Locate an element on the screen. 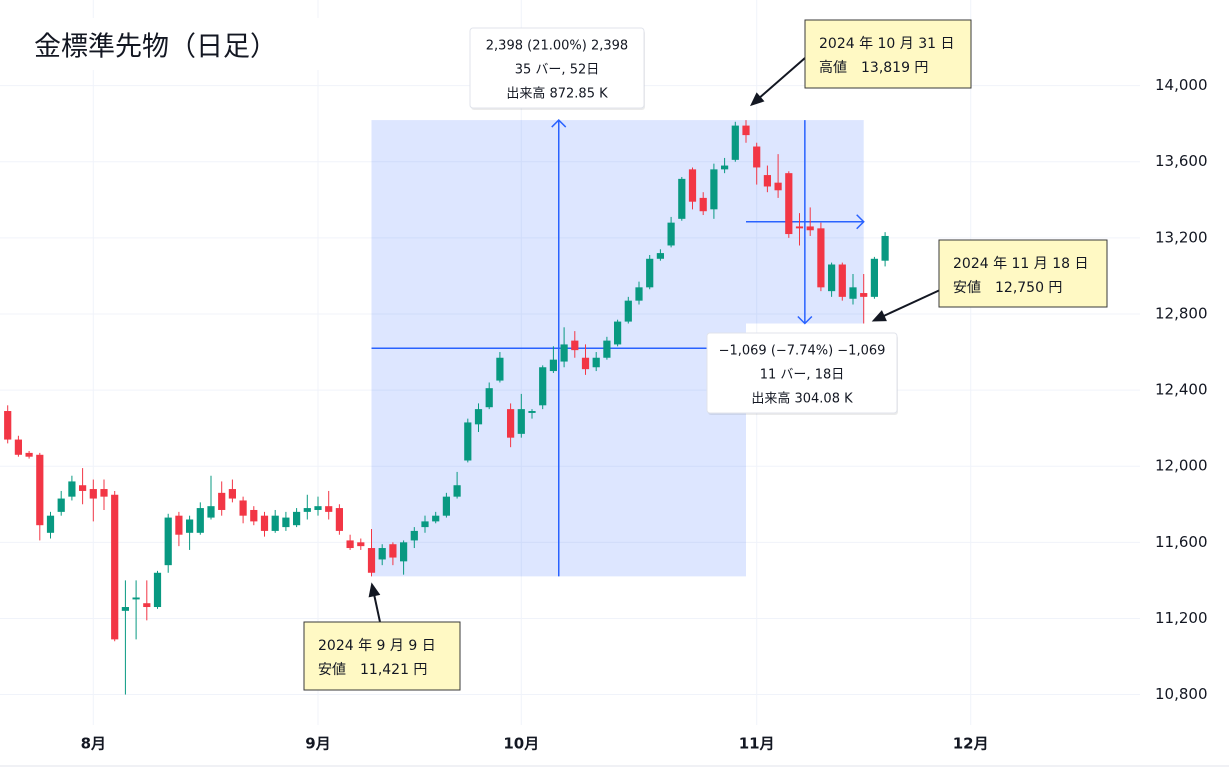 Image resolution: width=1229 pixels, height=772 pixels. y-tick-label: 11,600 is located at coordinates (1181, 542).